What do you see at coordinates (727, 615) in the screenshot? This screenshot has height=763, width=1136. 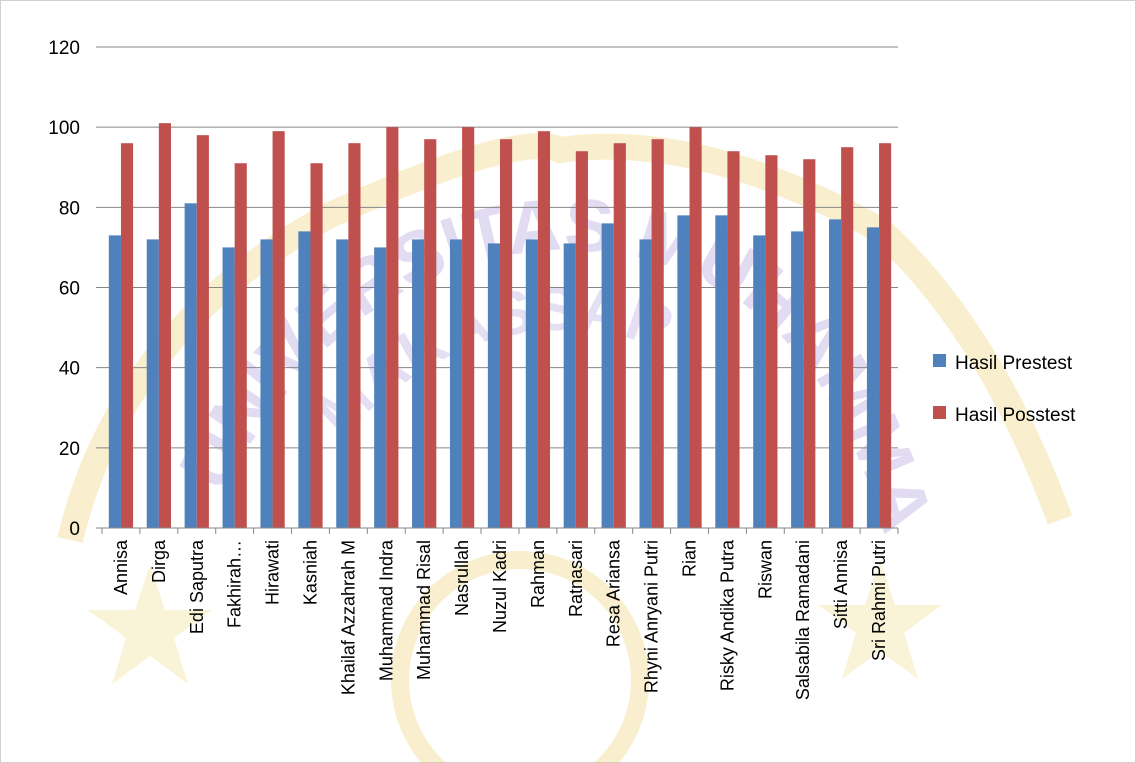 I see `category-label: Risky Andika Putra` at bounding box center [727, 615].